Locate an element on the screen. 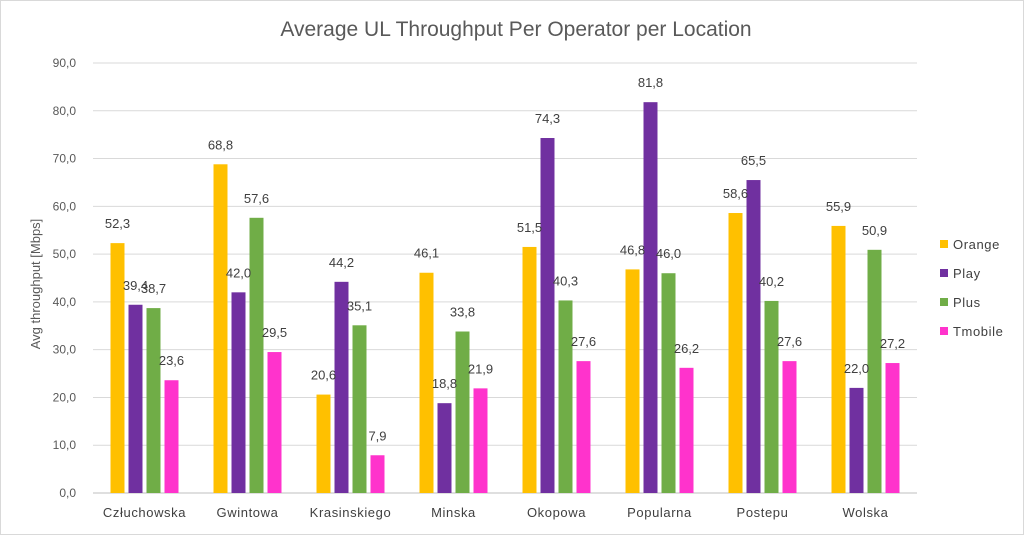 Image resolution: width=1024 pixels, height=535 pixels. data-label: 65,5 is located at coordinates (753, 160).